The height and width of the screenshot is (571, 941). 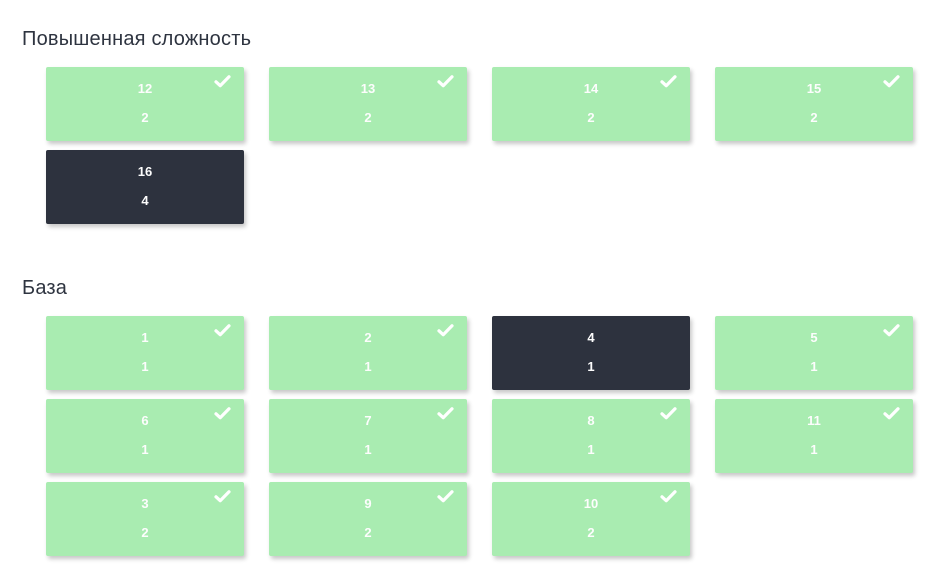 What do you see at coordinates (368, 436) in the screenshot?
I see `task-card-7: 7 1` at bounding box center [368, 436].